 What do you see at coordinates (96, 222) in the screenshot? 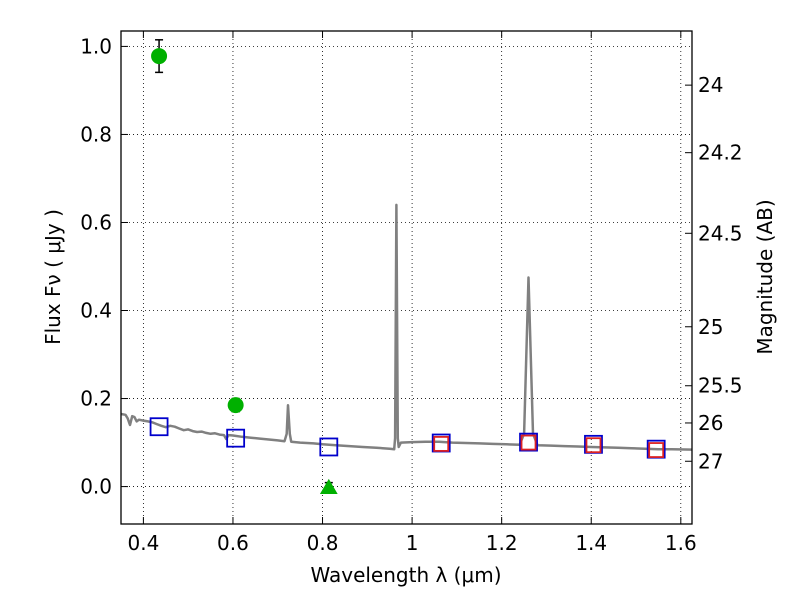
I see `y-tick-label: 0.6` at bounding box center [96, 222].